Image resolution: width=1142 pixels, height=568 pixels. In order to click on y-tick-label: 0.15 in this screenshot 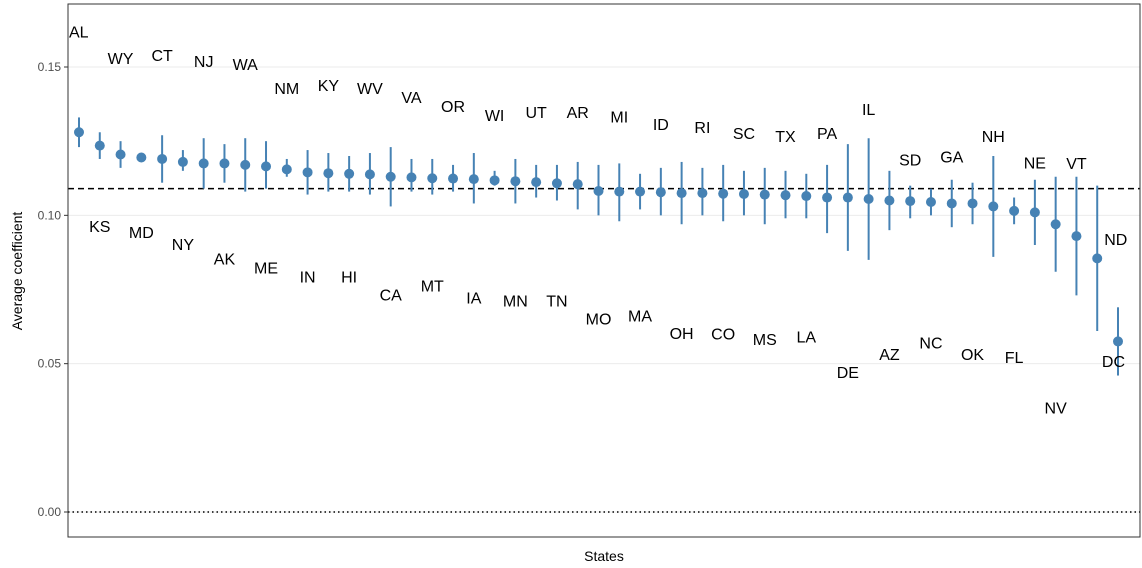, I will do `click(50, 67)`.